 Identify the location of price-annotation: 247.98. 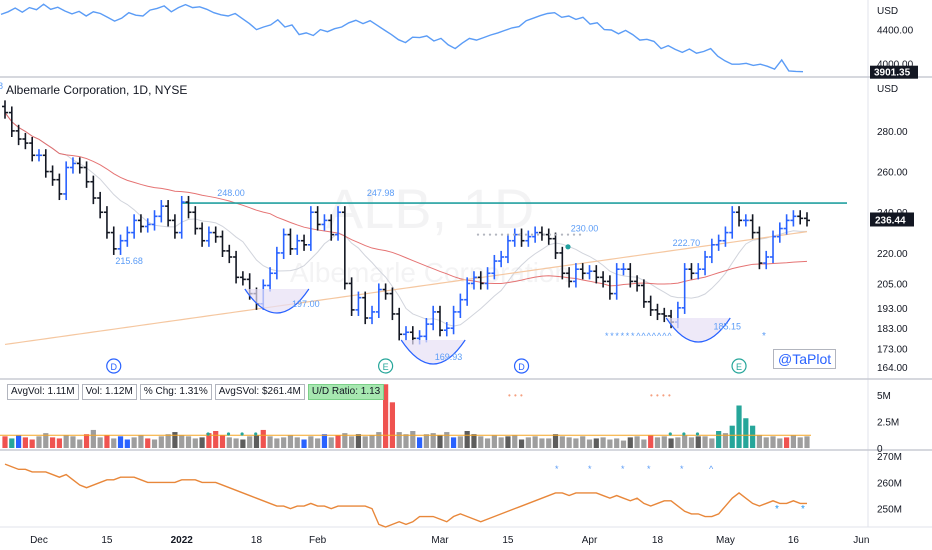
(381, 193).